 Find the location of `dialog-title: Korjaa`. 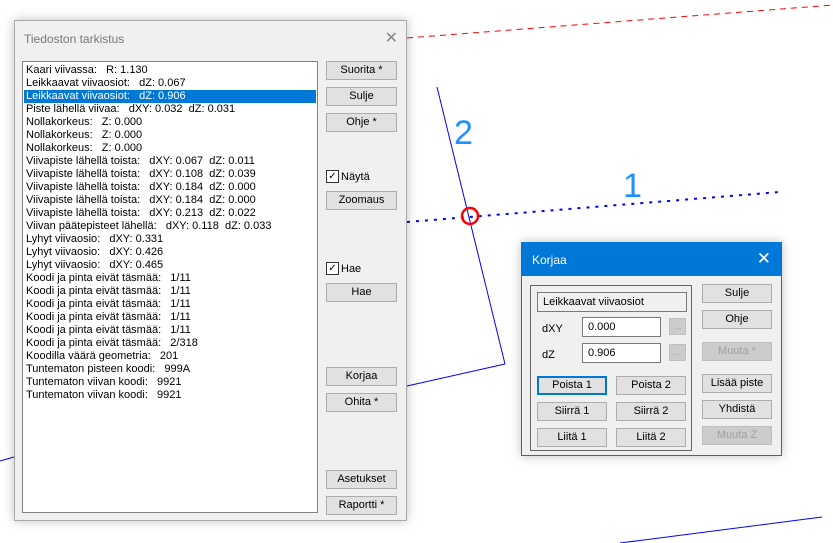

dialog-title: Korjaa is located at coordinates (549, 260).